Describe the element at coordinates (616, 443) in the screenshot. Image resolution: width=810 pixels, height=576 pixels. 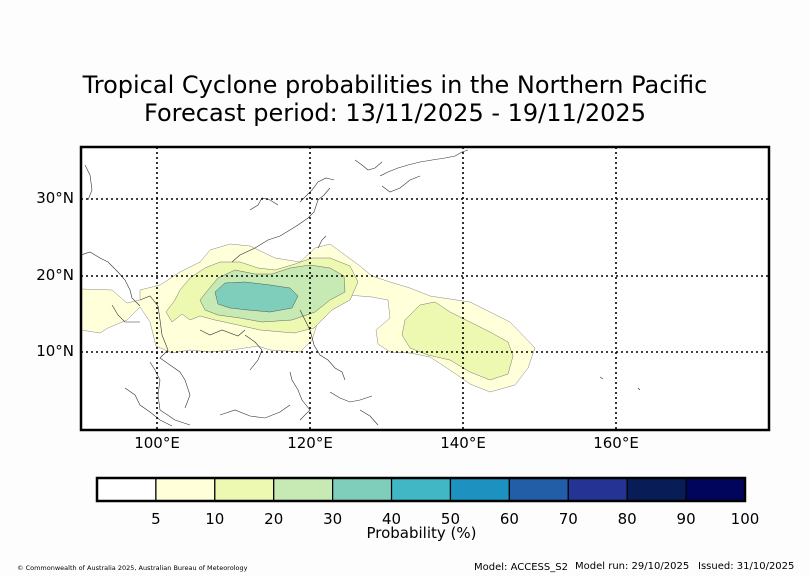
I see `lon-label-160e: 160°E` at that location.